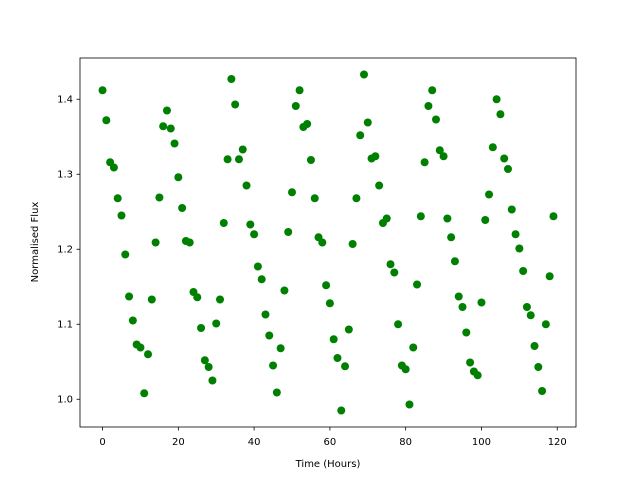 This screenshot has width=640, height=480. I want to click on y-tick-label: 1.3, so click(65, 174).